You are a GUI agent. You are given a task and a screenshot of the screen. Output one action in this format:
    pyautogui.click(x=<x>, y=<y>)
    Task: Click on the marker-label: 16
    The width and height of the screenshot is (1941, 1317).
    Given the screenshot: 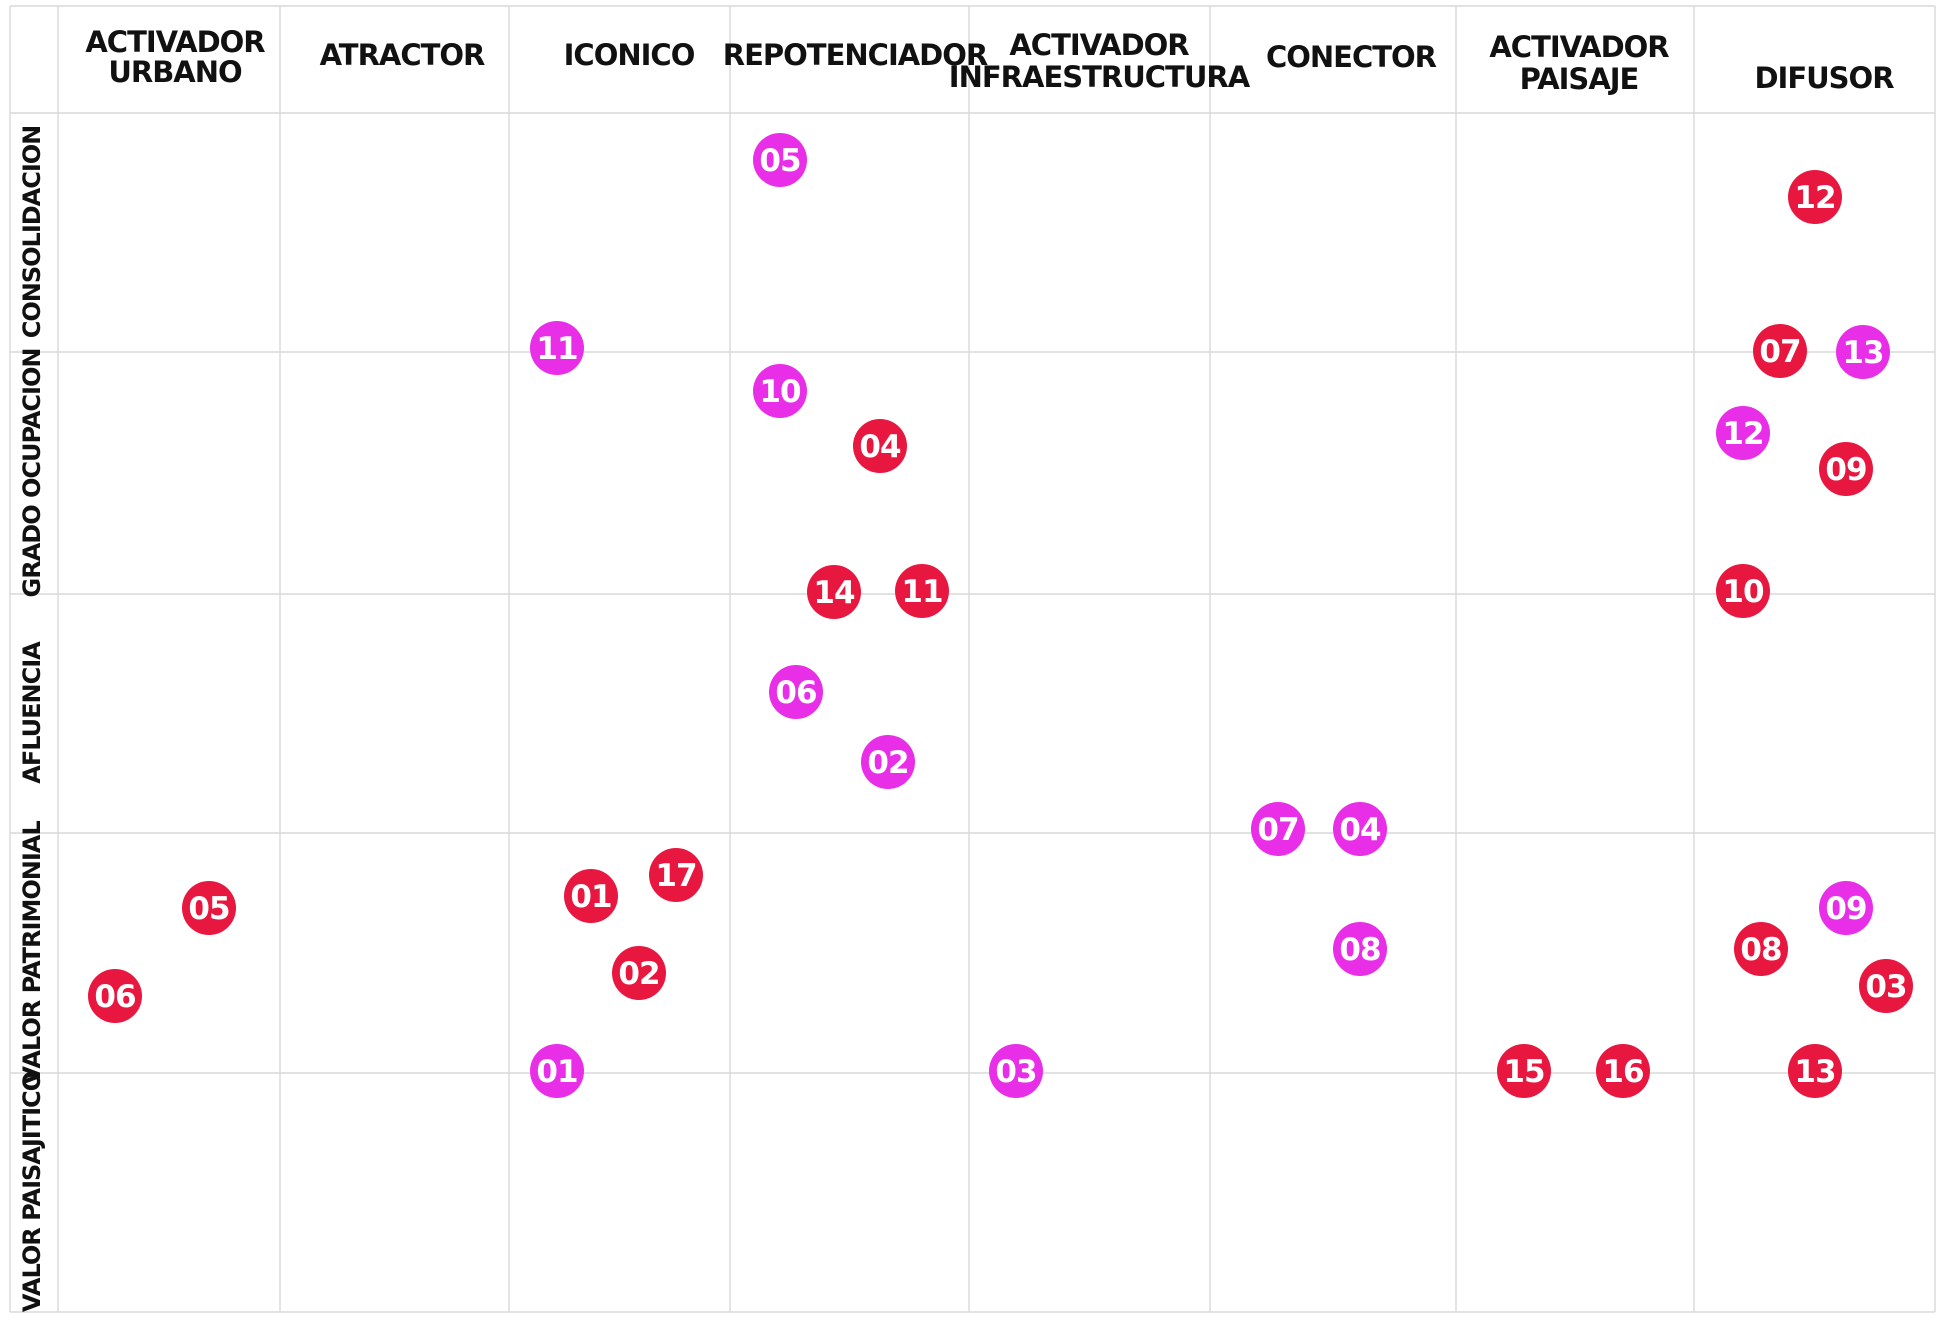 What is the action you would take?
    pyautogui.click(x=1622, y=1072)
    